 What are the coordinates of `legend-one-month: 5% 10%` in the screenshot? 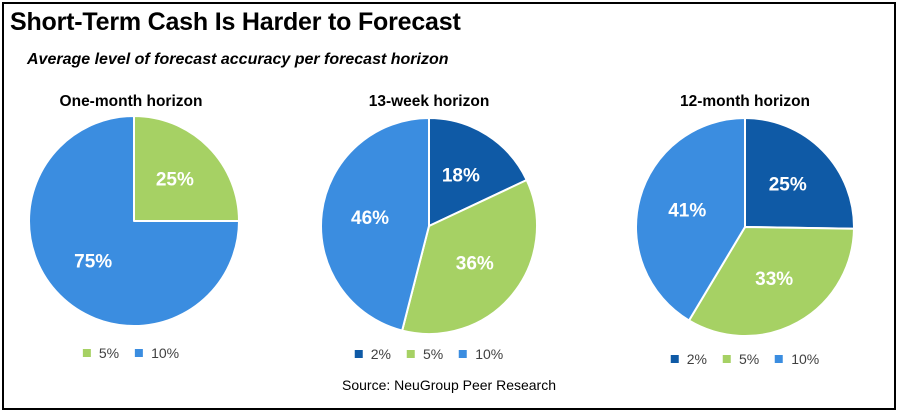 It's located at (130, 353).